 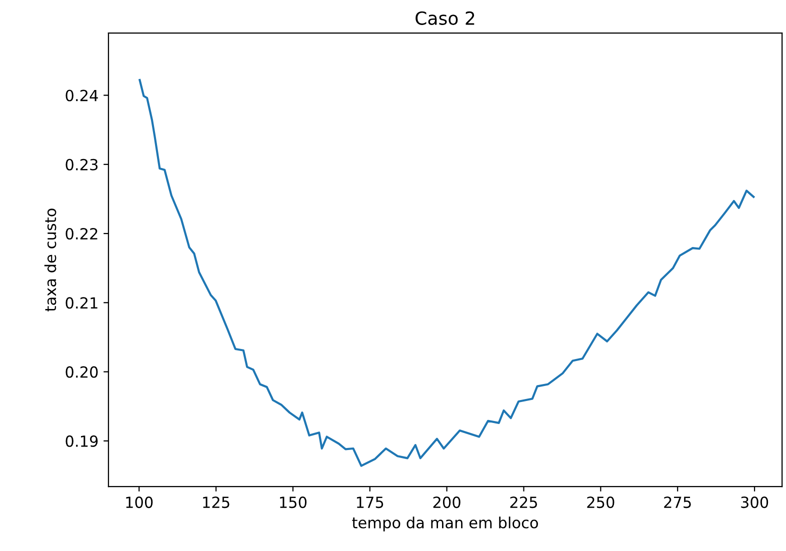 I want to click on x-tick-label: 275, so click(x=677, y=502).